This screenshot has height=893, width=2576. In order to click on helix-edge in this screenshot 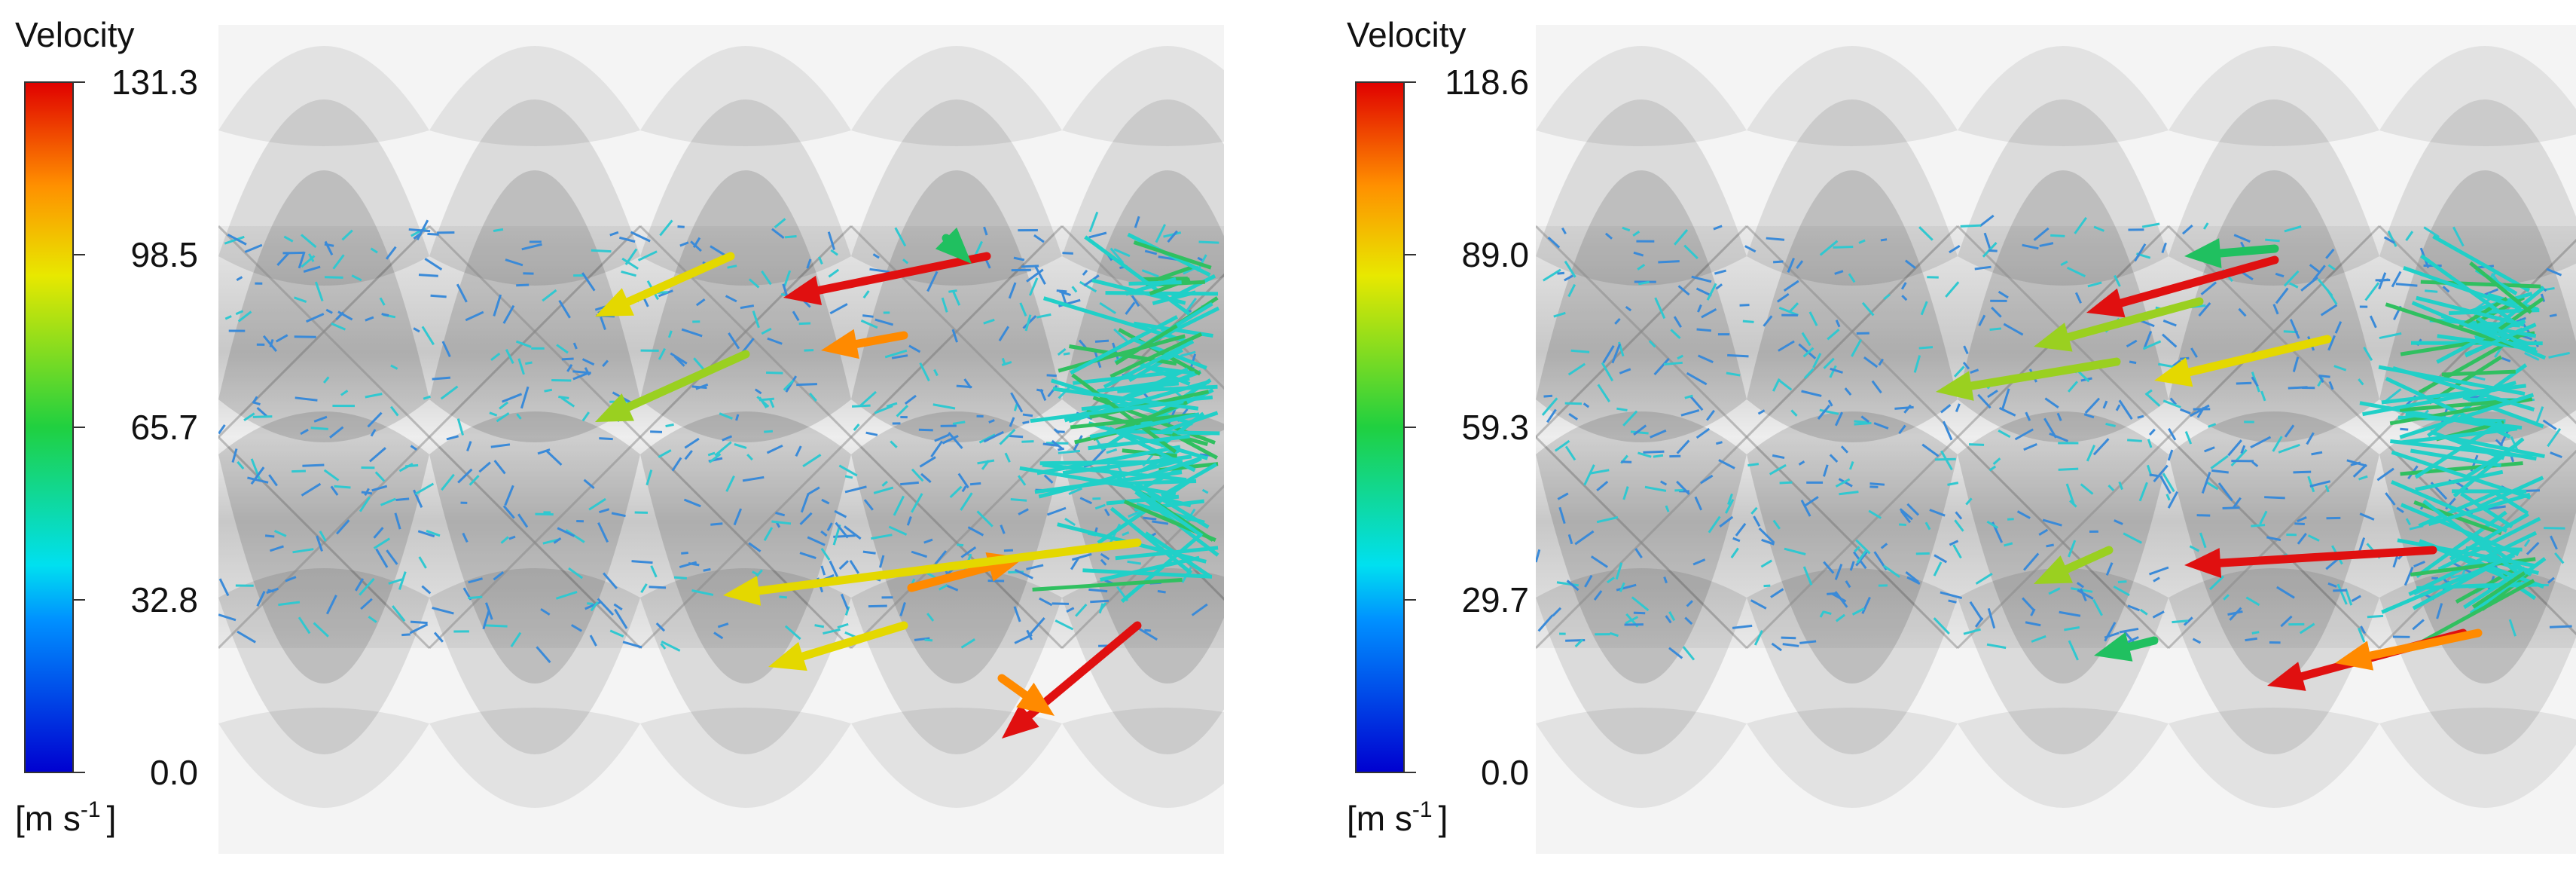, I will do `click(2169, 437)`.